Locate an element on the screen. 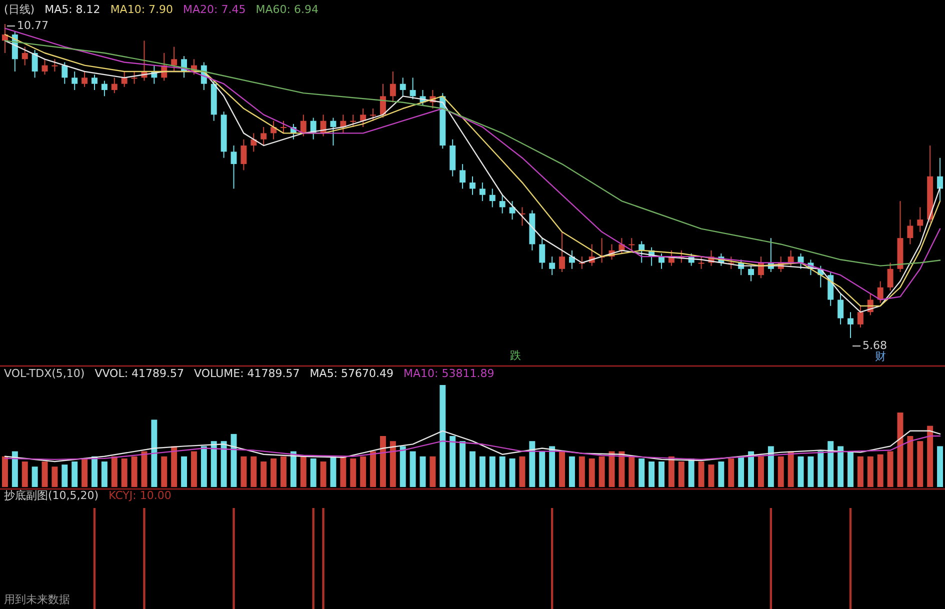  text: 财 is located at coordinates (880, 357).